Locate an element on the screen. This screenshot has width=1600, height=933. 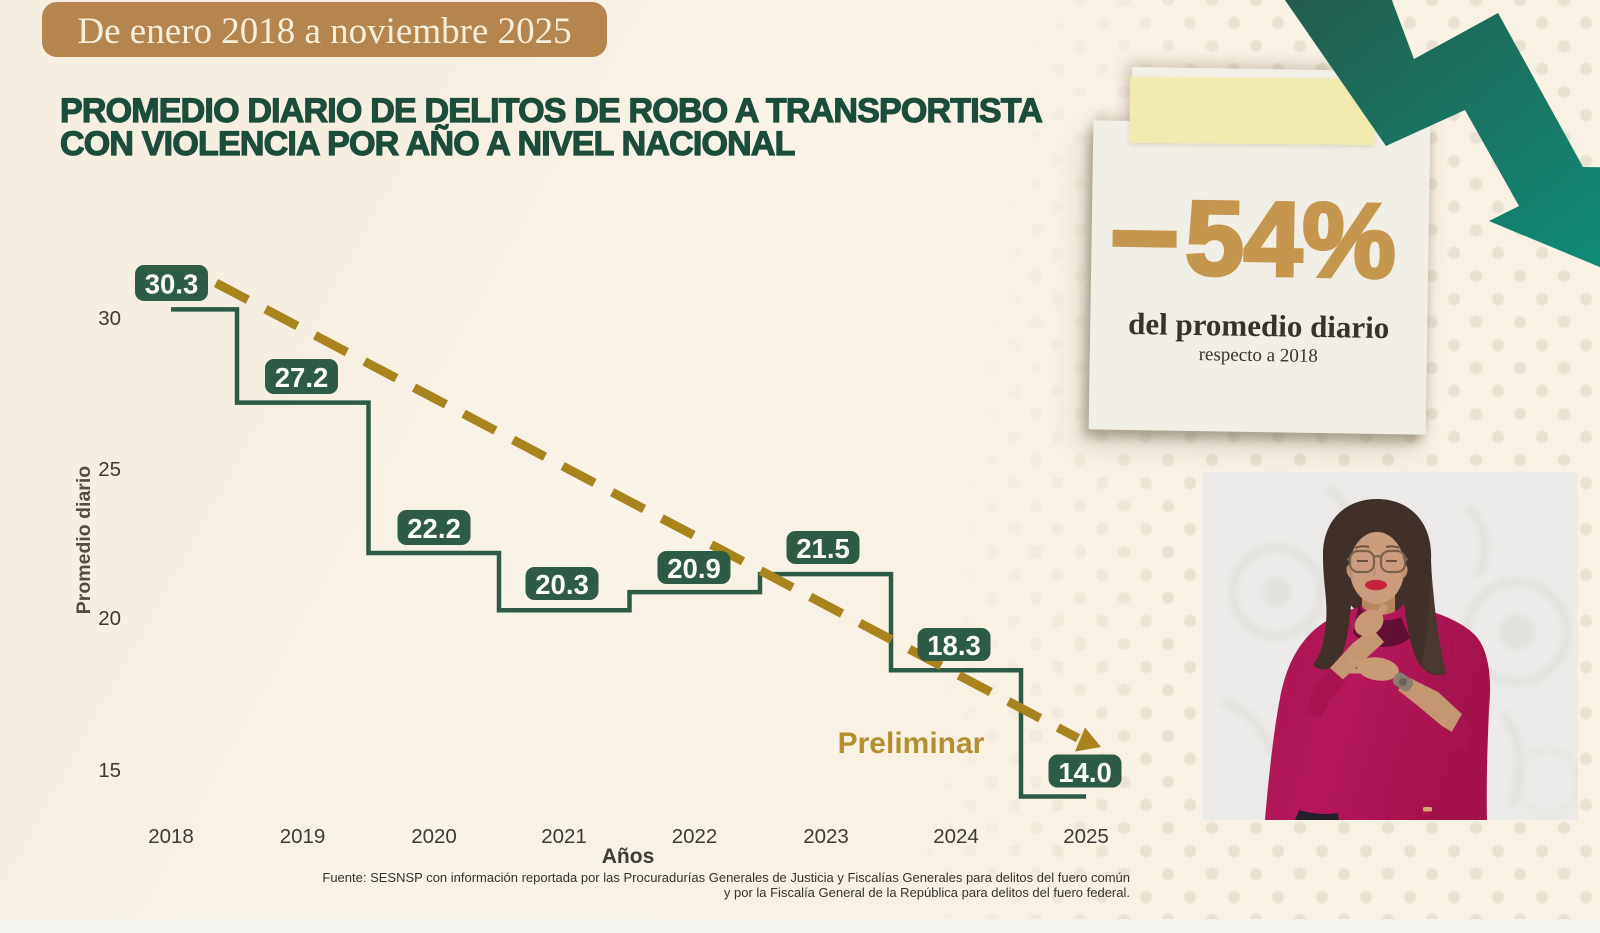
svg-text: 18.3 is located at coordinates (954, 645).